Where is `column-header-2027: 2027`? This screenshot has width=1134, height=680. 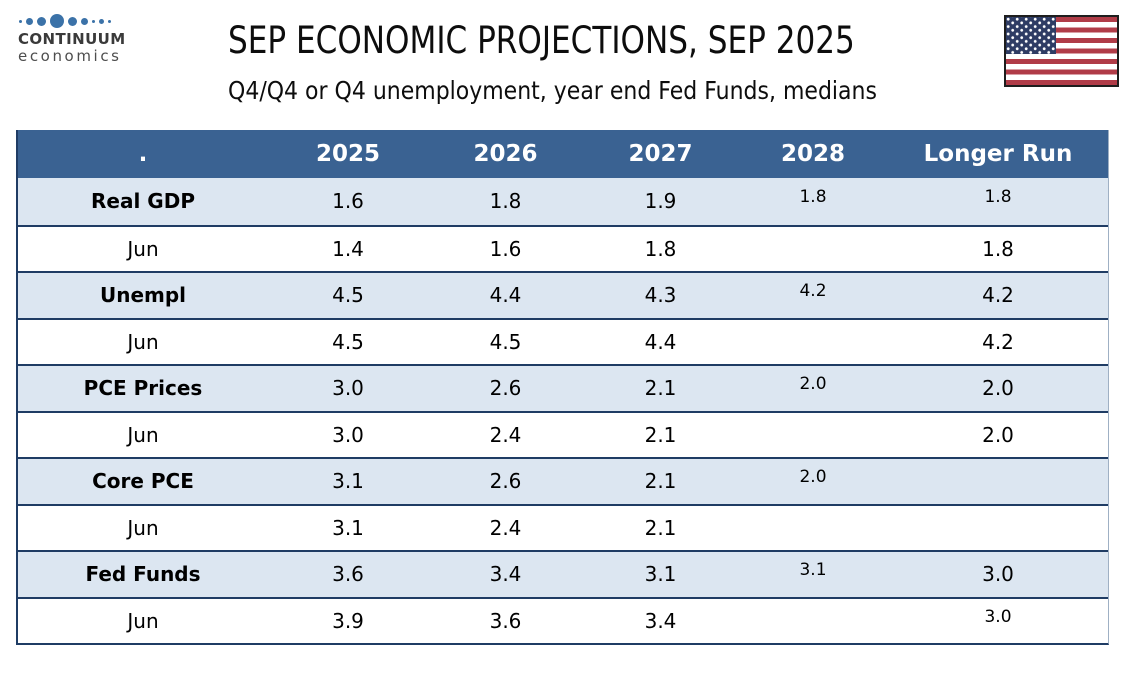
column-header-2027: 2027 is located at coordinates (660, 154).